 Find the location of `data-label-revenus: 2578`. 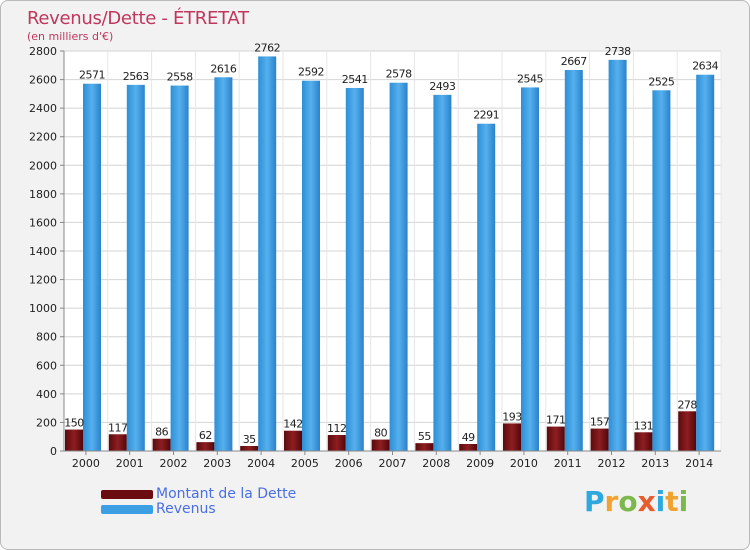

data-label-revenus: 2578 is located at coordinates (399, 74).